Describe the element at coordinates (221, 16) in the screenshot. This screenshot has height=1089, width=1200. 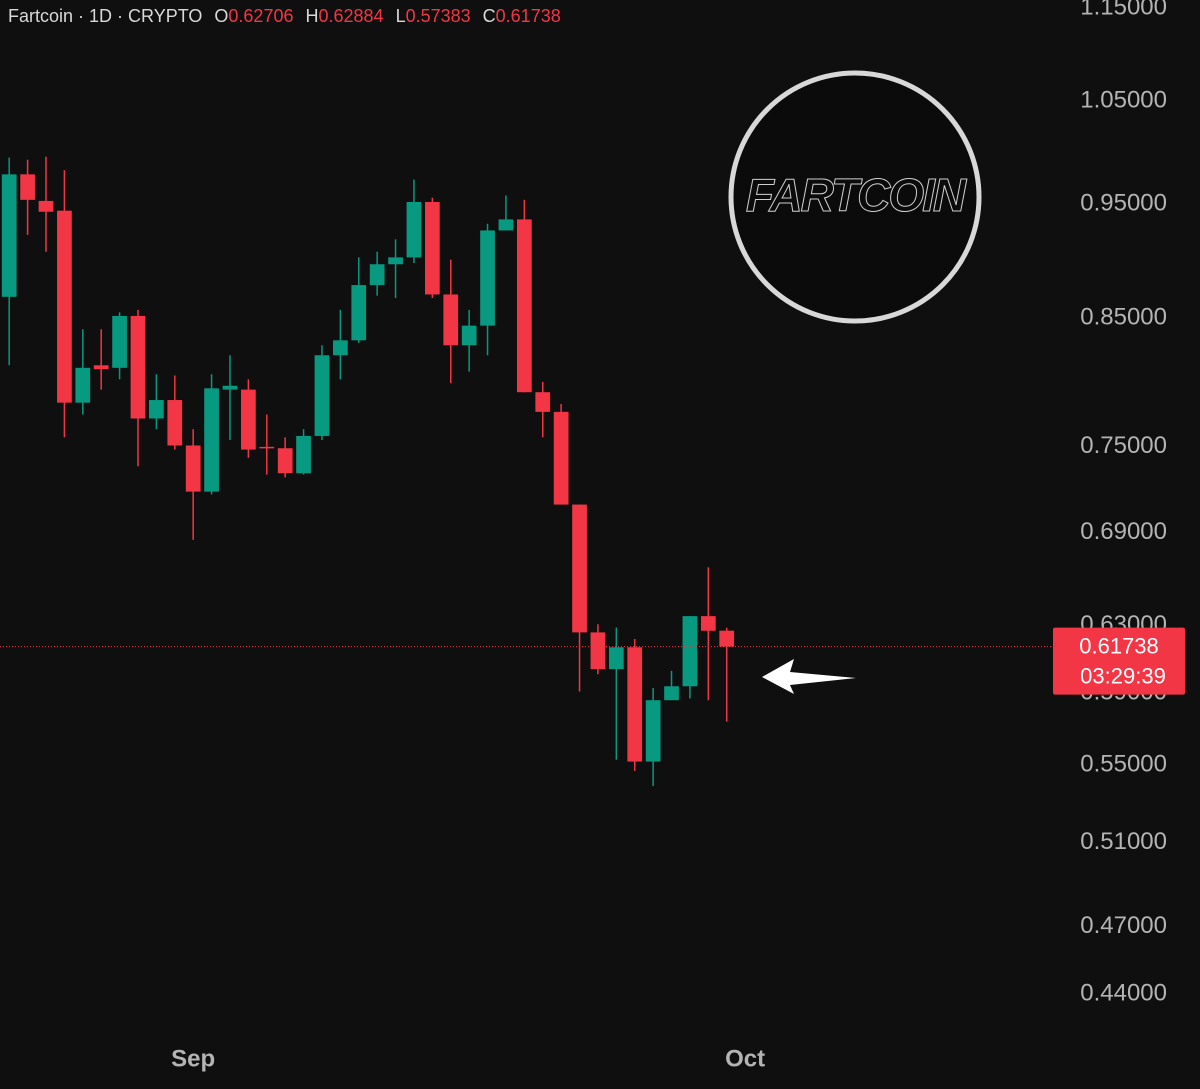
I see `ohlc-key: O` at that location.